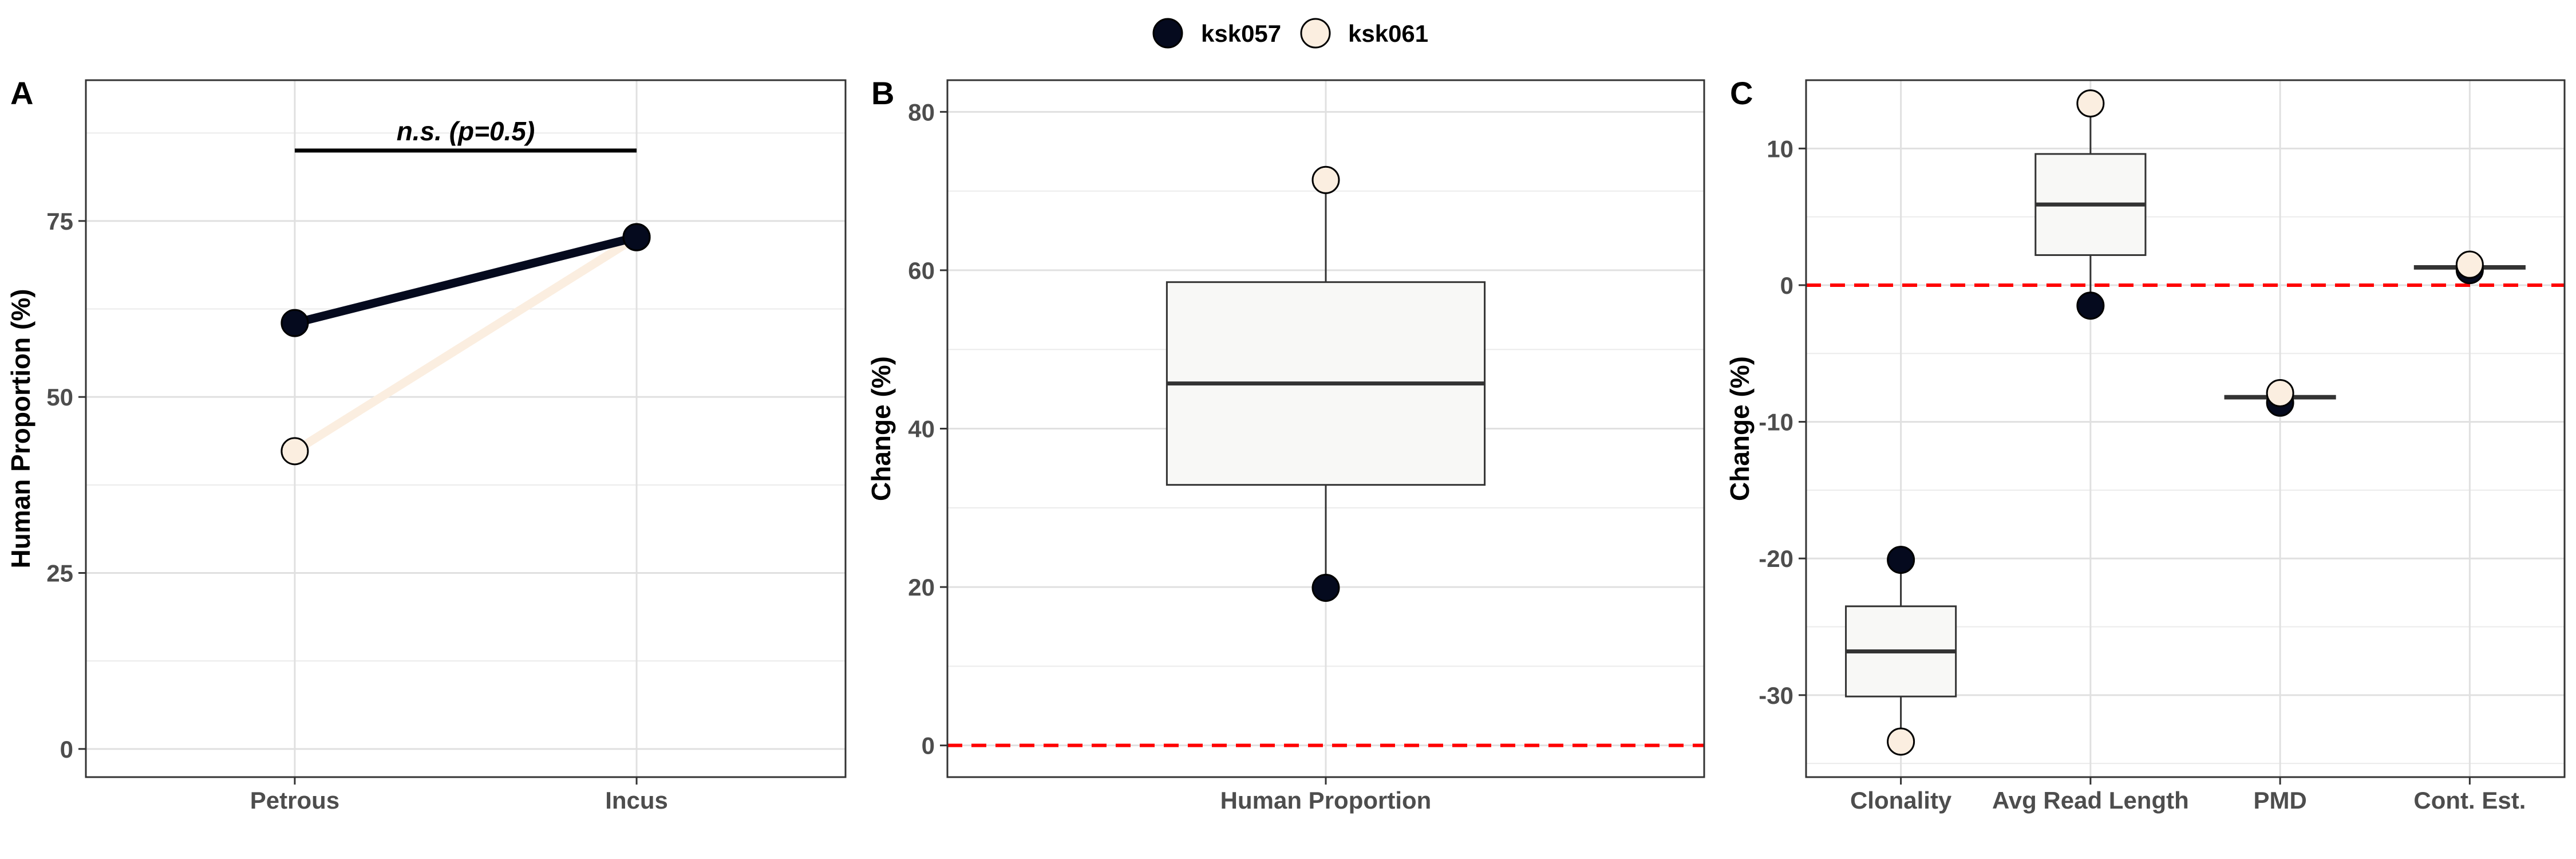  What do you see at coordinates (636, 237) in the screenshot?
I see `point-ksk057-Incus` at bounding box center [636, 237].